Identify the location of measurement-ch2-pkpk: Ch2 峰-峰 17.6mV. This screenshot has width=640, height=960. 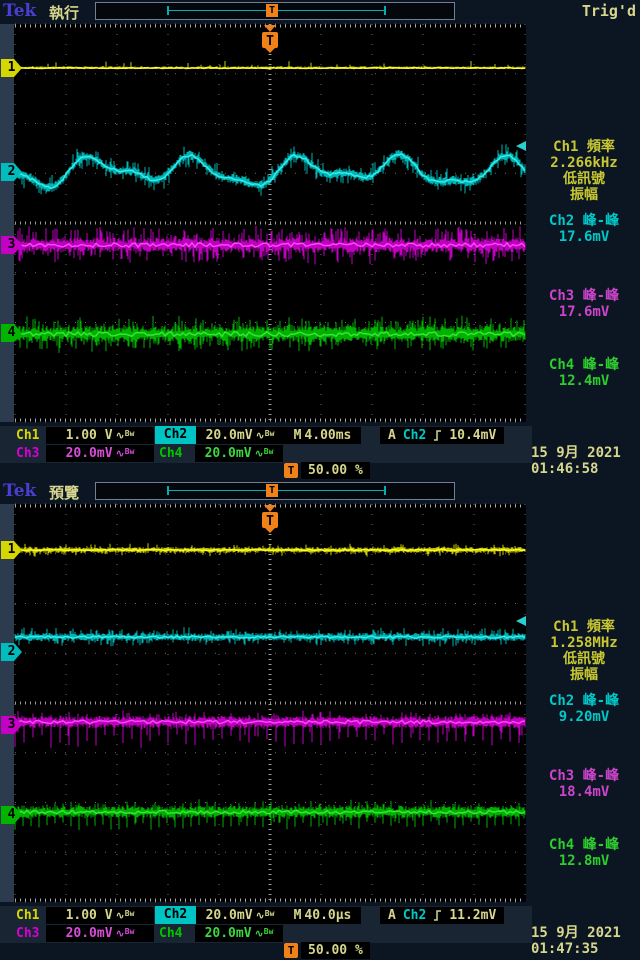
(584, 229).